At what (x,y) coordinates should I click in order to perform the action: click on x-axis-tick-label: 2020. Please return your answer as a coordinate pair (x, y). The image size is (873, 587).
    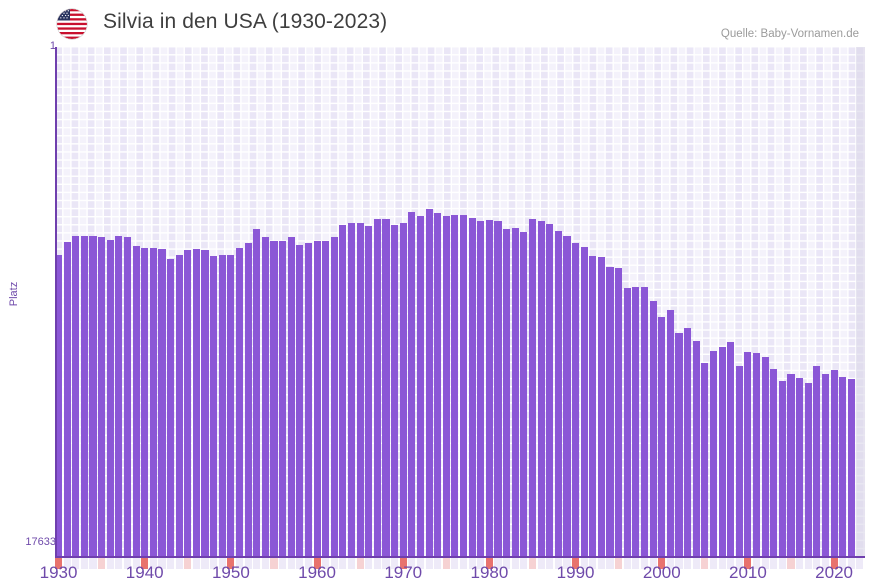
    Looking at the image, I should click on (834, 572).